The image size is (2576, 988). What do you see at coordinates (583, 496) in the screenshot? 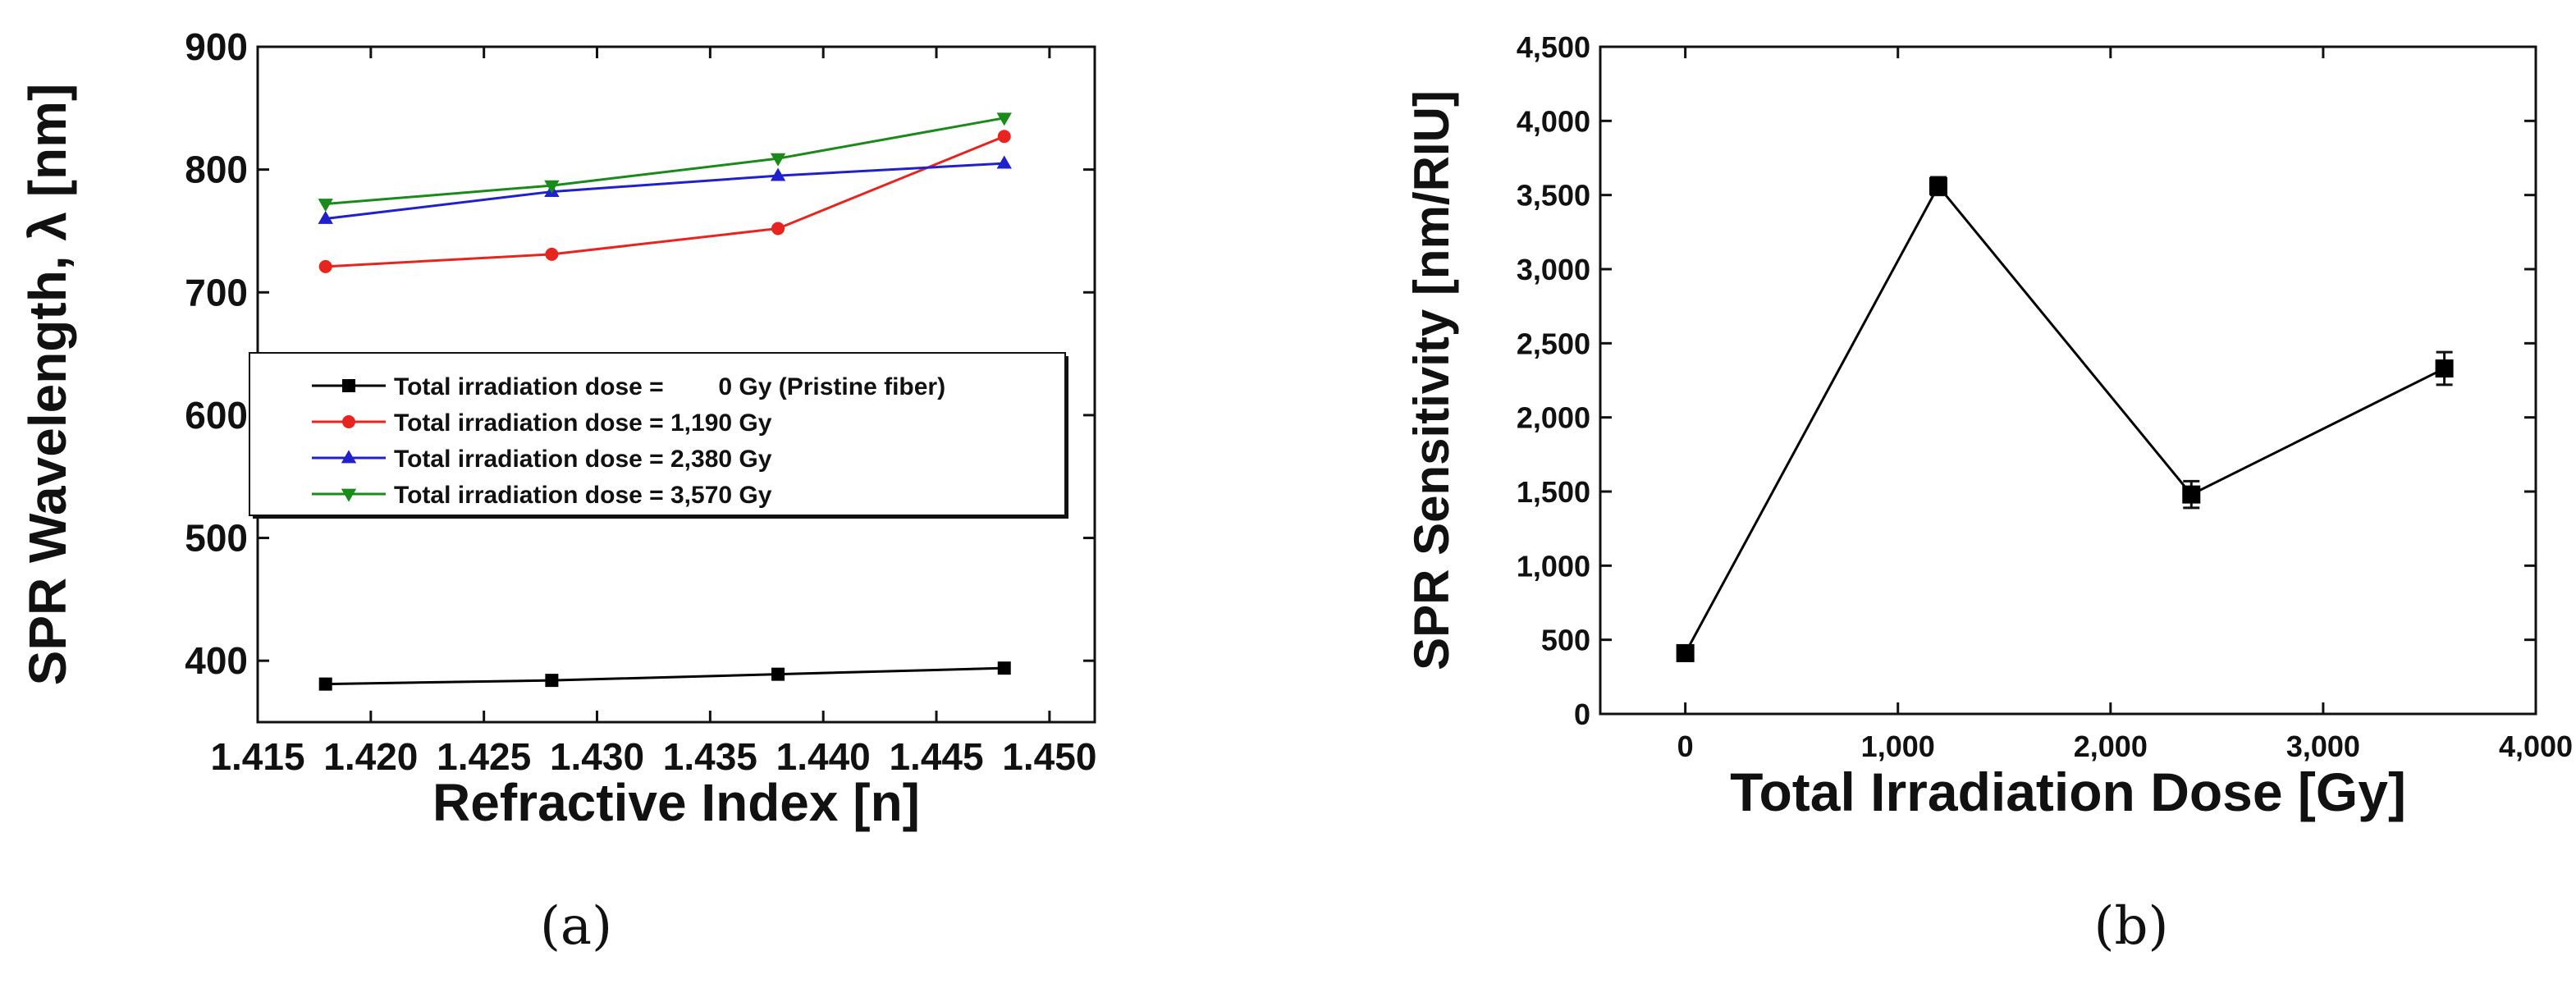
I see `legend-label: Total irradiation dose = 3,570 Gy` at bounding box center [583, 496].